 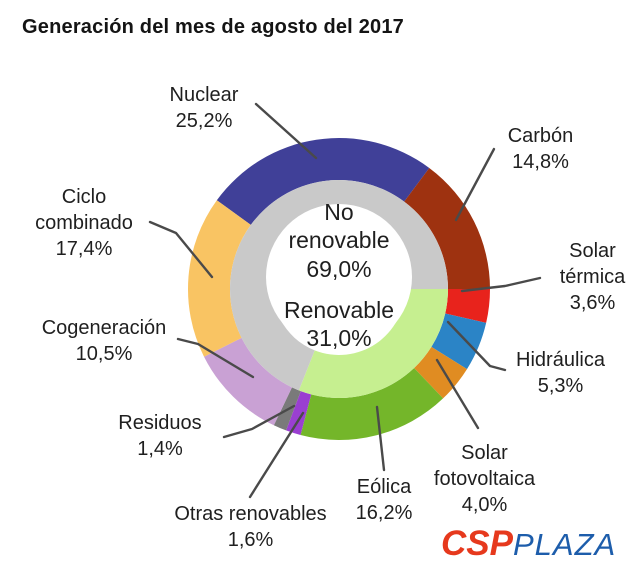 I want to click on segment-solar-termica, so click(x=467, y=306).